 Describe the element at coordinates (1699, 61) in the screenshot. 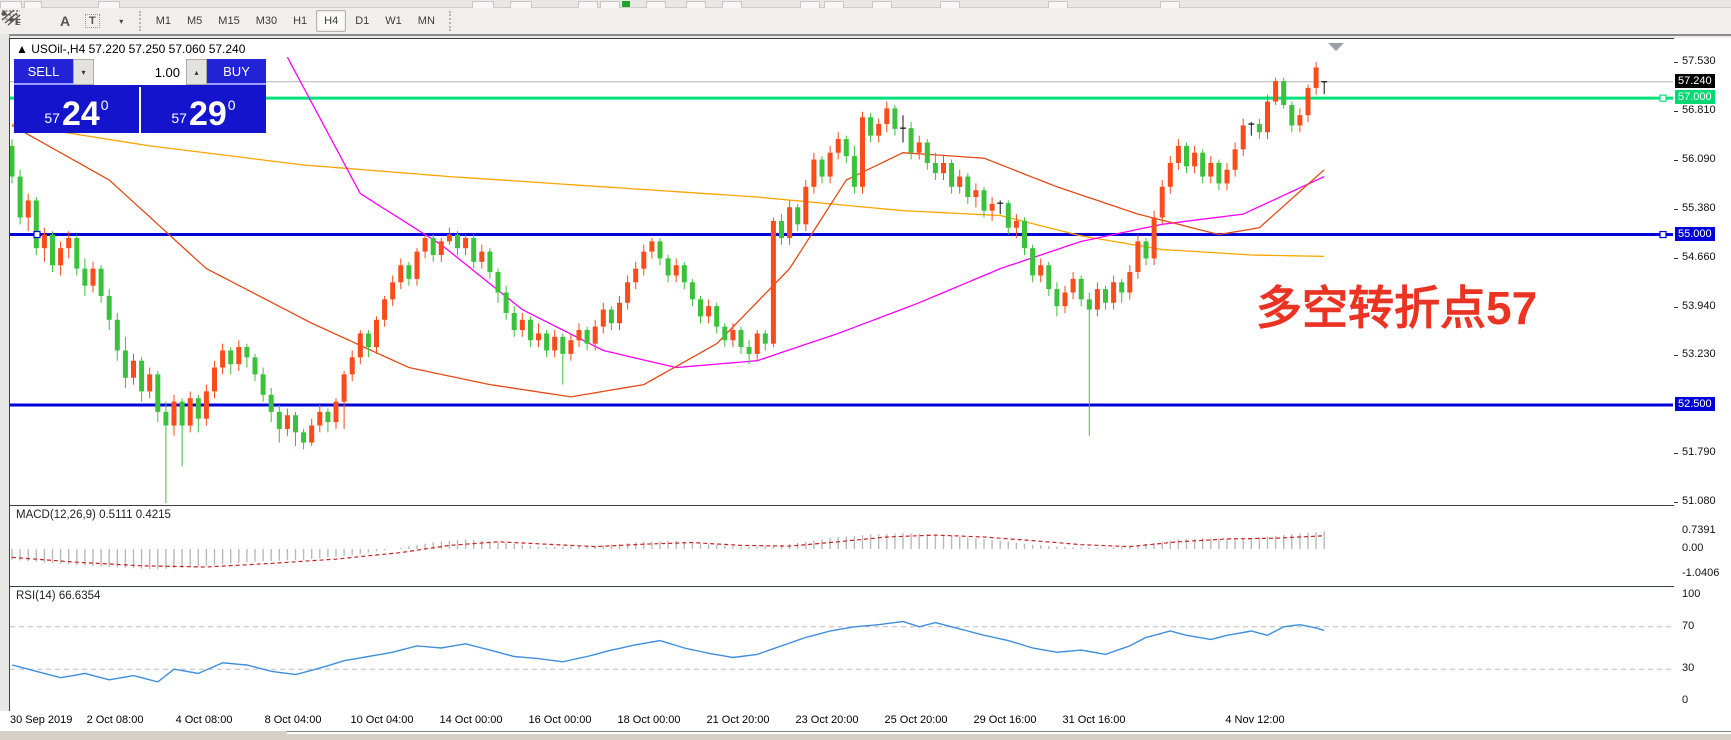

I see `price-axis-label: 57.530` at that location.